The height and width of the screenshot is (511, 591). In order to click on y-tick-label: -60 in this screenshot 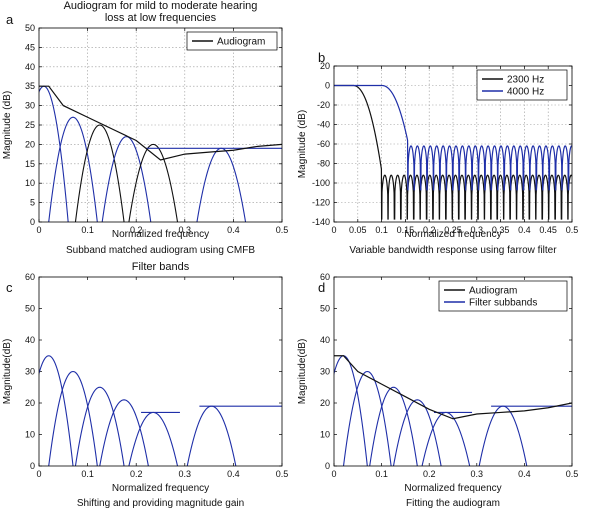, I will do `click(323, 144)`.